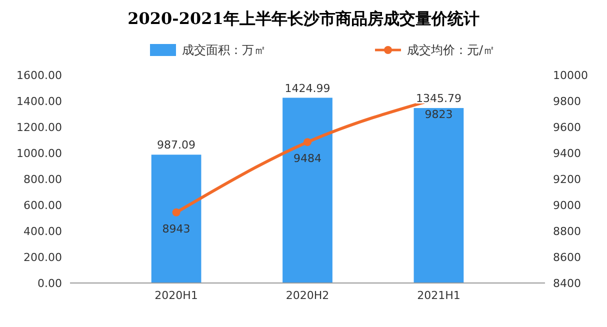 Image resolution: width=607 pixels, height=327 pixels. What do you see at coordinates (50, 283) in the screenshot?
I see `y-tick-label: 0.00` at bounding box center [50, 283].